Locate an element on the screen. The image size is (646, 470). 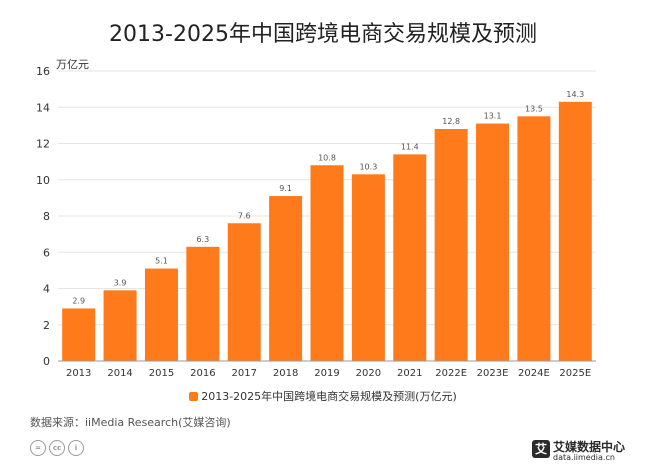
x-tick-label: 2013 is located at coordinates (78, 373).